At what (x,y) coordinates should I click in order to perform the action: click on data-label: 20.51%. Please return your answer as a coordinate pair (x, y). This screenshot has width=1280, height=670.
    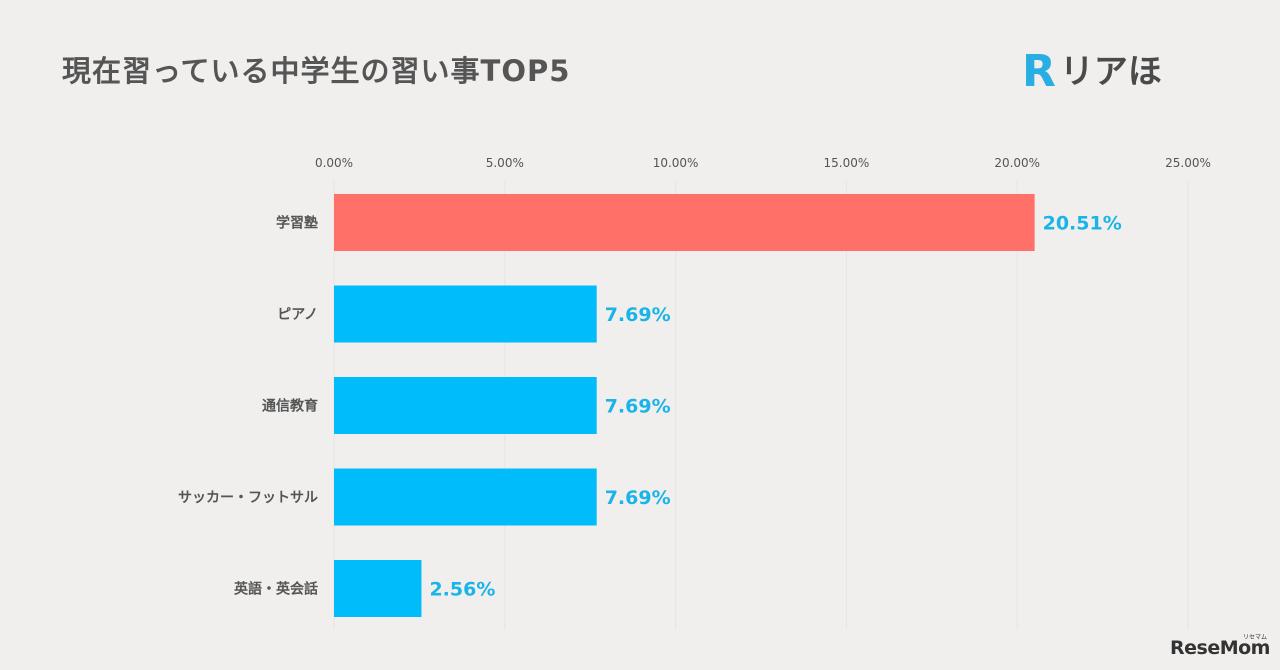
    Looking at the image, I should click on (1082, 224).